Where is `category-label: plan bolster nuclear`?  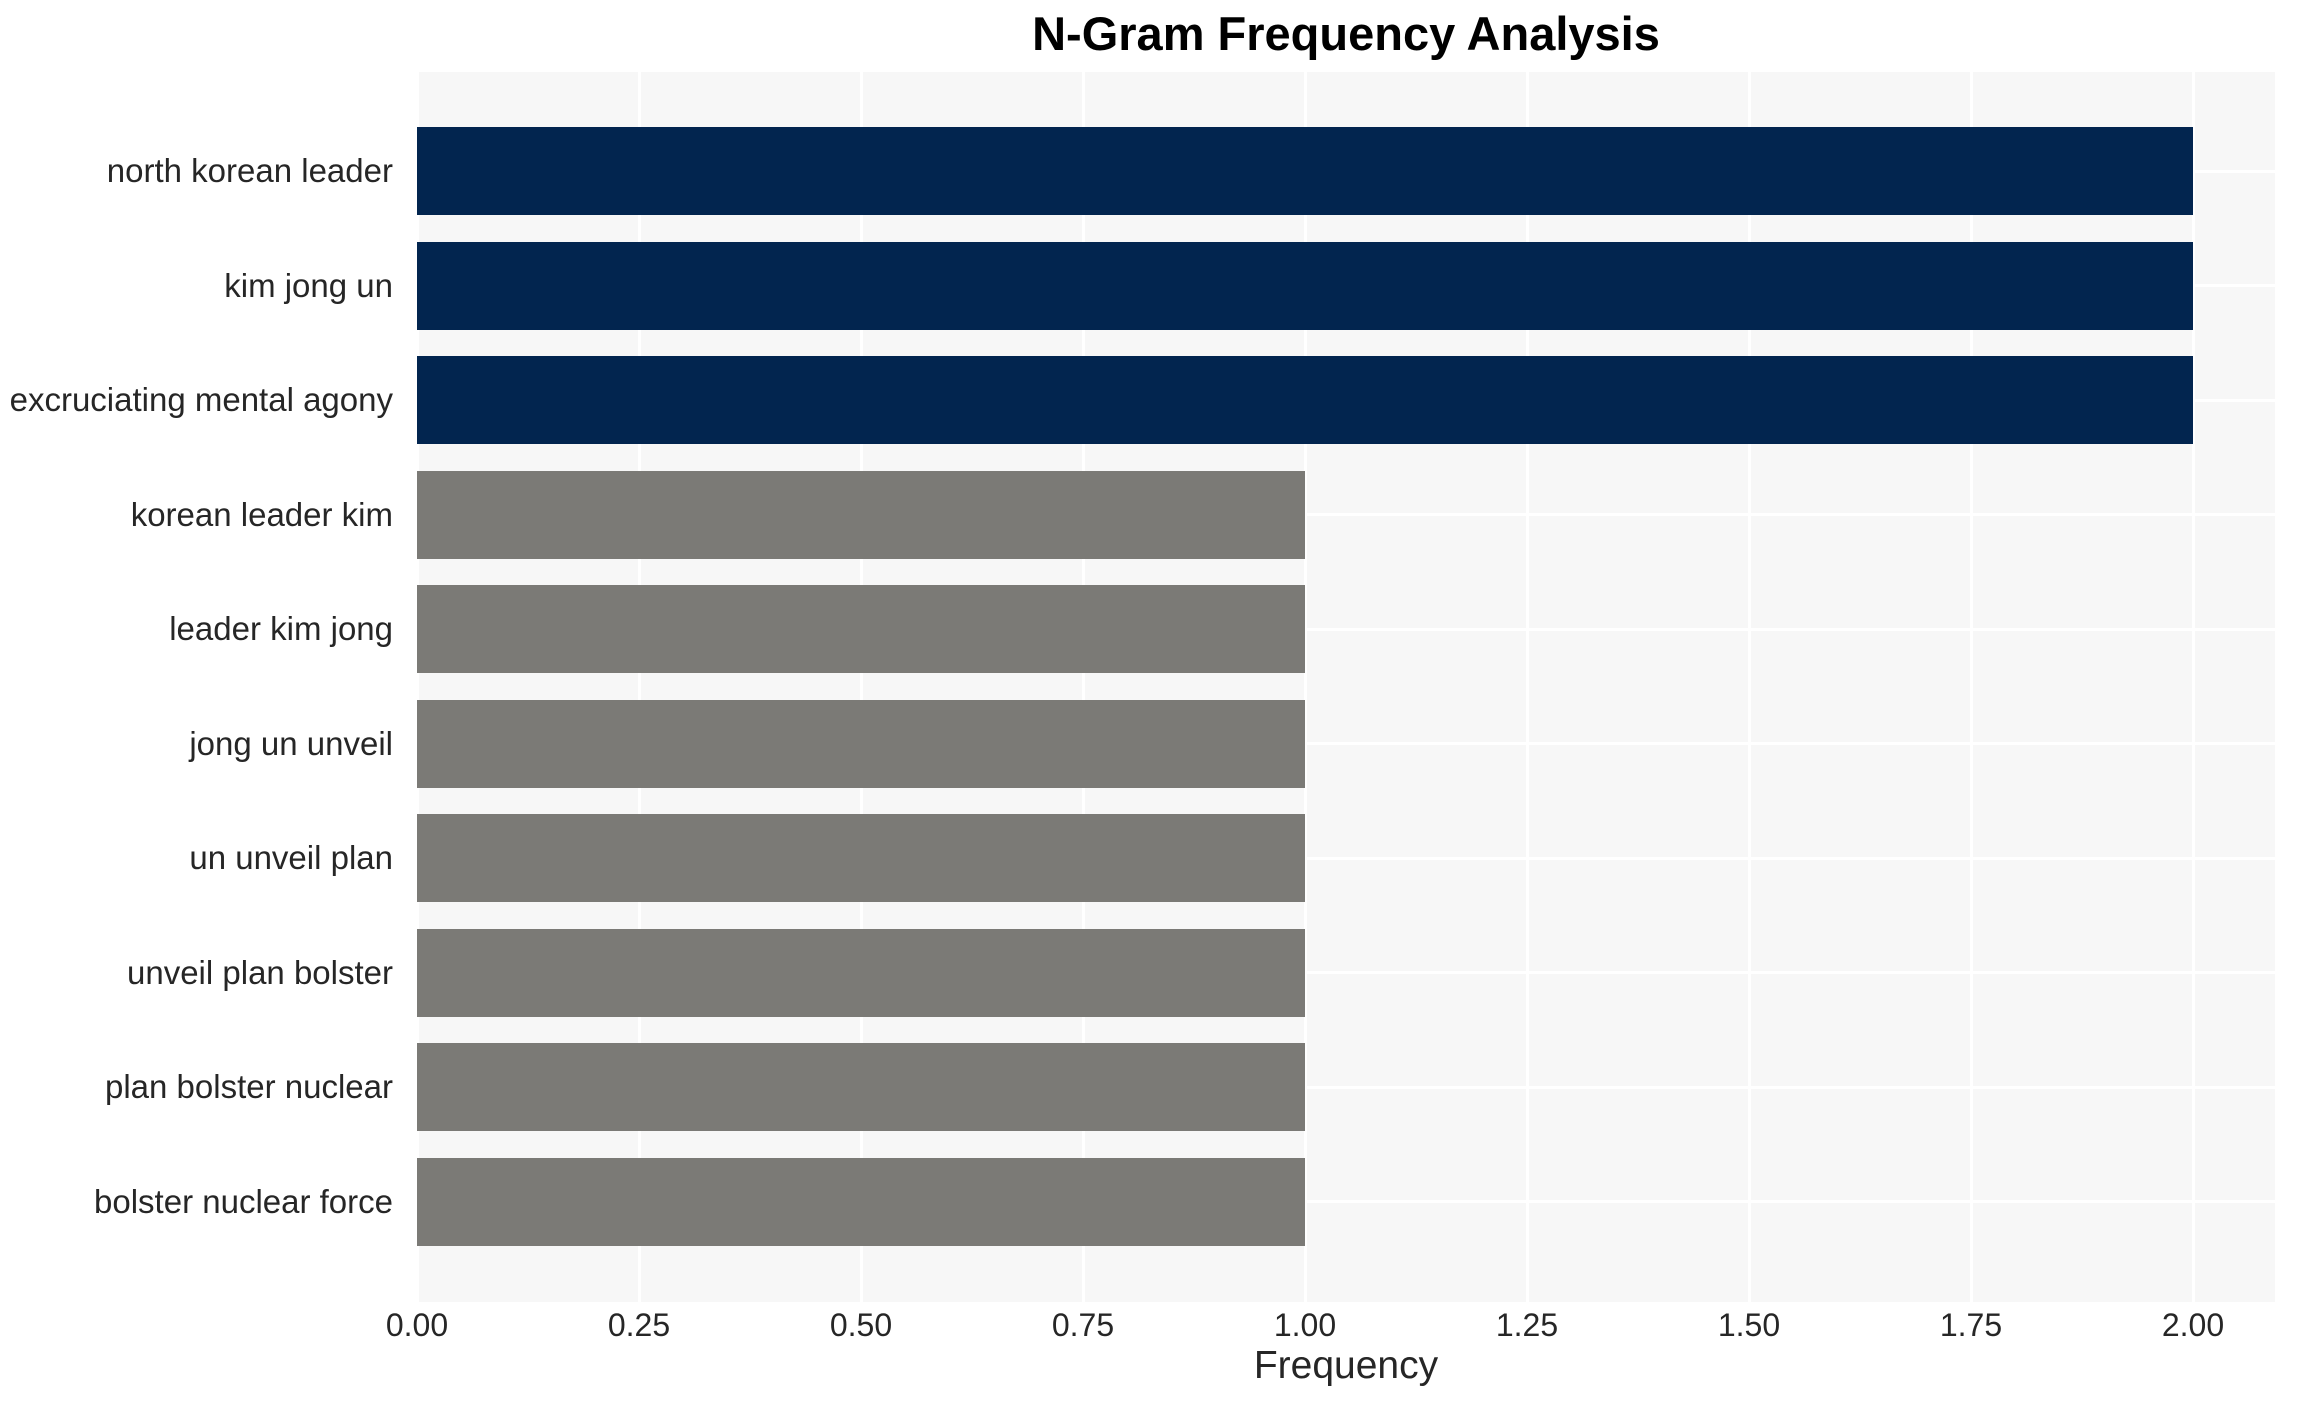 category-label: plan bolster nuclear is located at coordinates (248, 1086).